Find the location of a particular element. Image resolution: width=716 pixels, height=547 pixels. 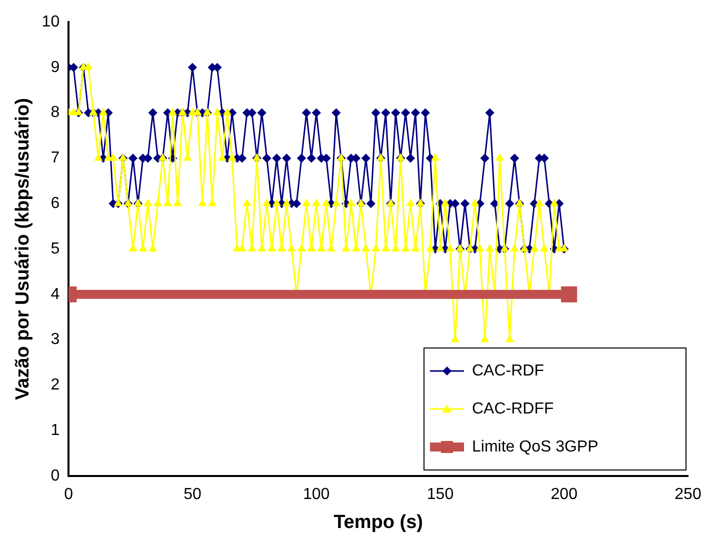

y-axis-title: Vazão por Usuário (kbps/usuário) is located at coordinates (23, 249).